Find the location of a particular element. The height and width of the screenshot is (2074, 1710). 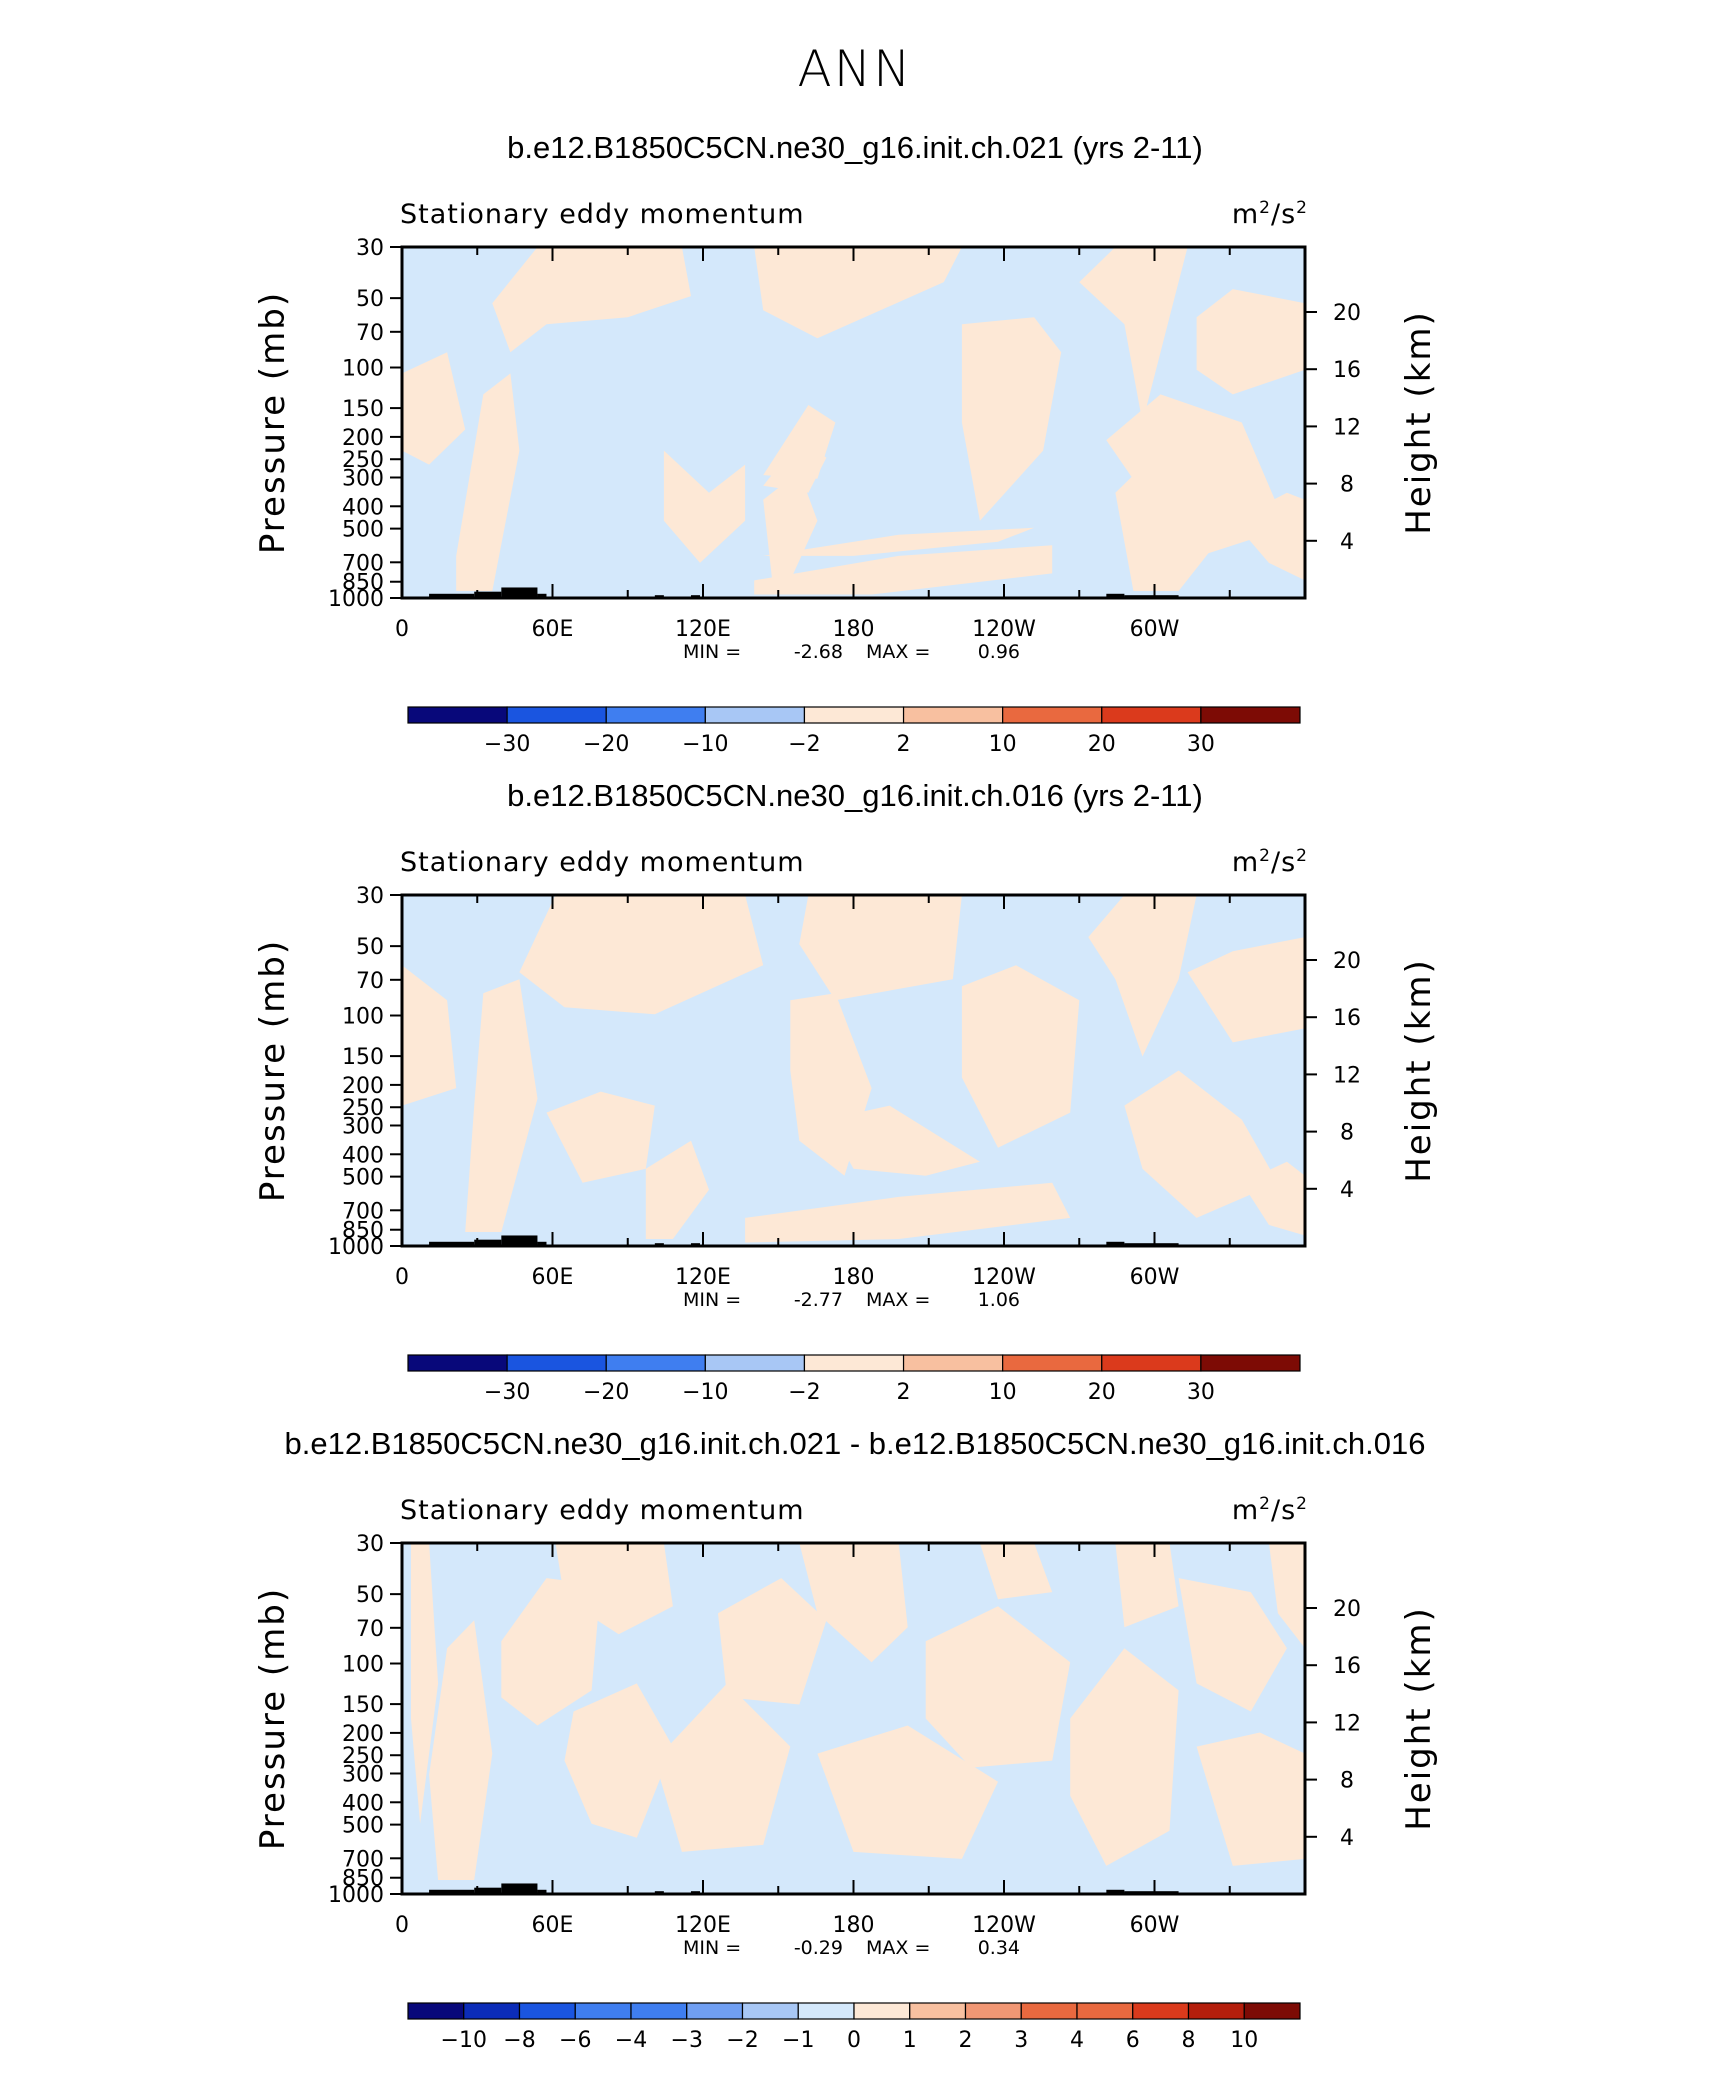

y-tick-label: 400 is located at coordinates (363, 1803).